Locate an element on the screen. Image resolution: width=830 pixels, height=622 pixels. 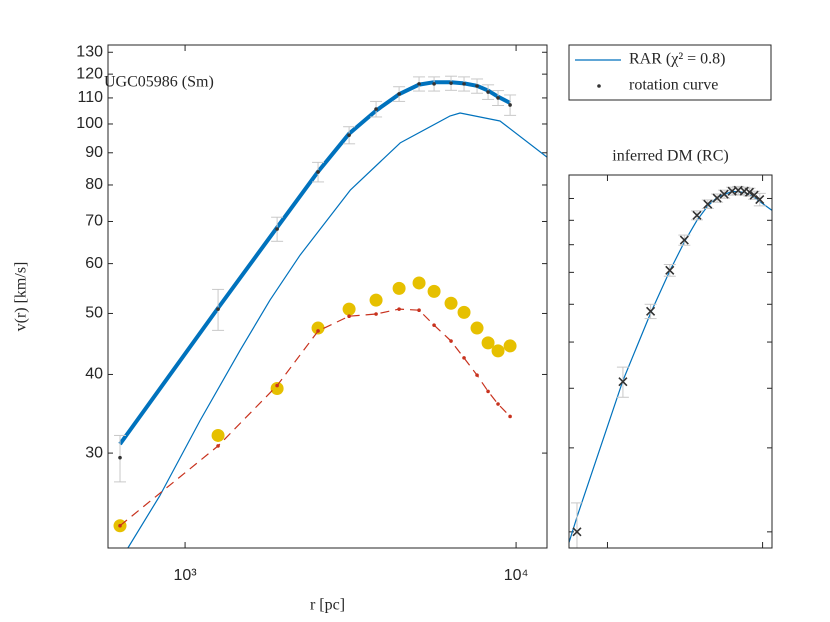
y-tick-label: 40 is located at coordinates (94, 374).